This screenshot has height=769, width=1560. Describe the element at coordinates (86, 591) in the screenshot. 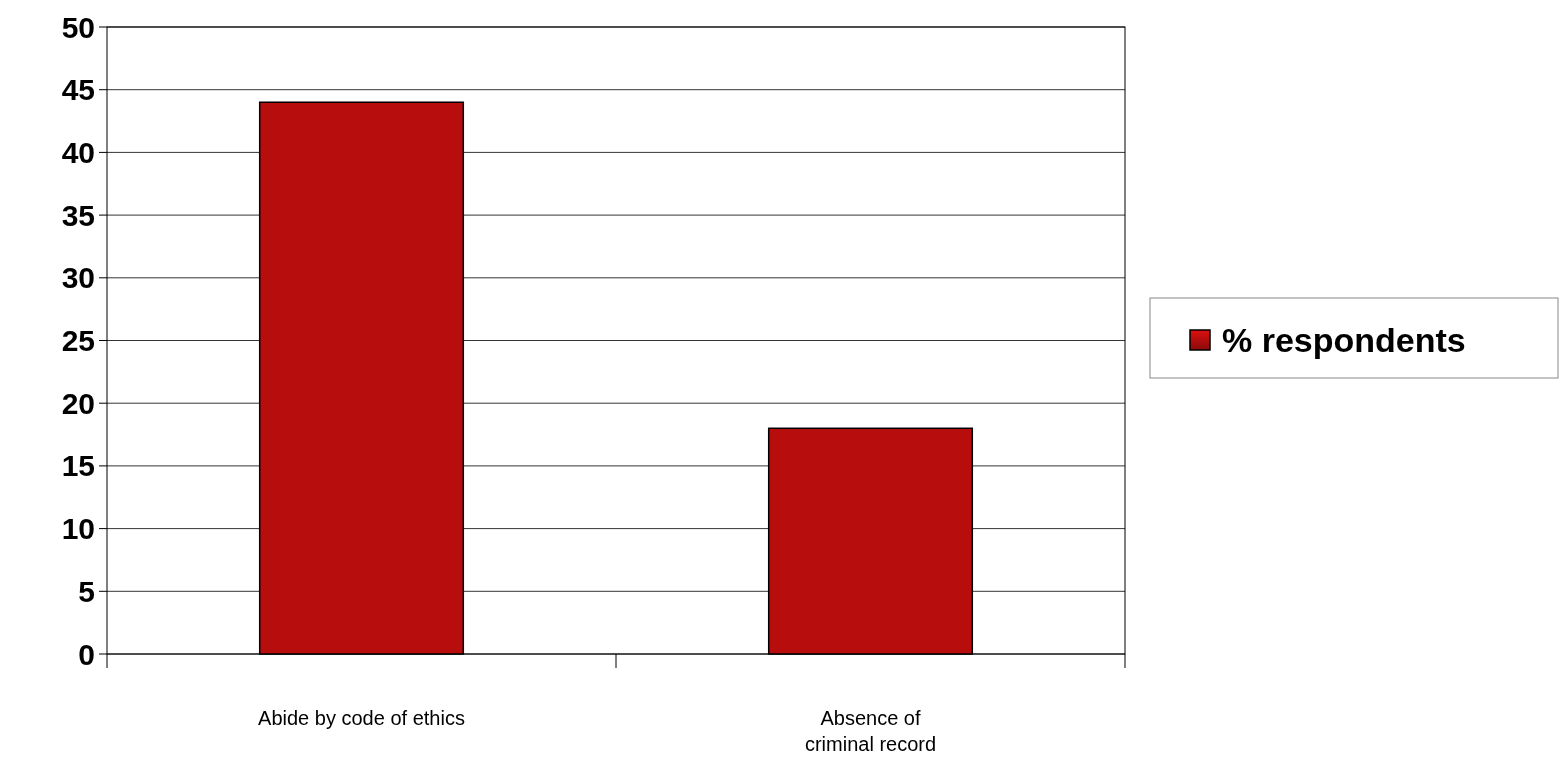

I see `y-tick-label: 5` at that location.